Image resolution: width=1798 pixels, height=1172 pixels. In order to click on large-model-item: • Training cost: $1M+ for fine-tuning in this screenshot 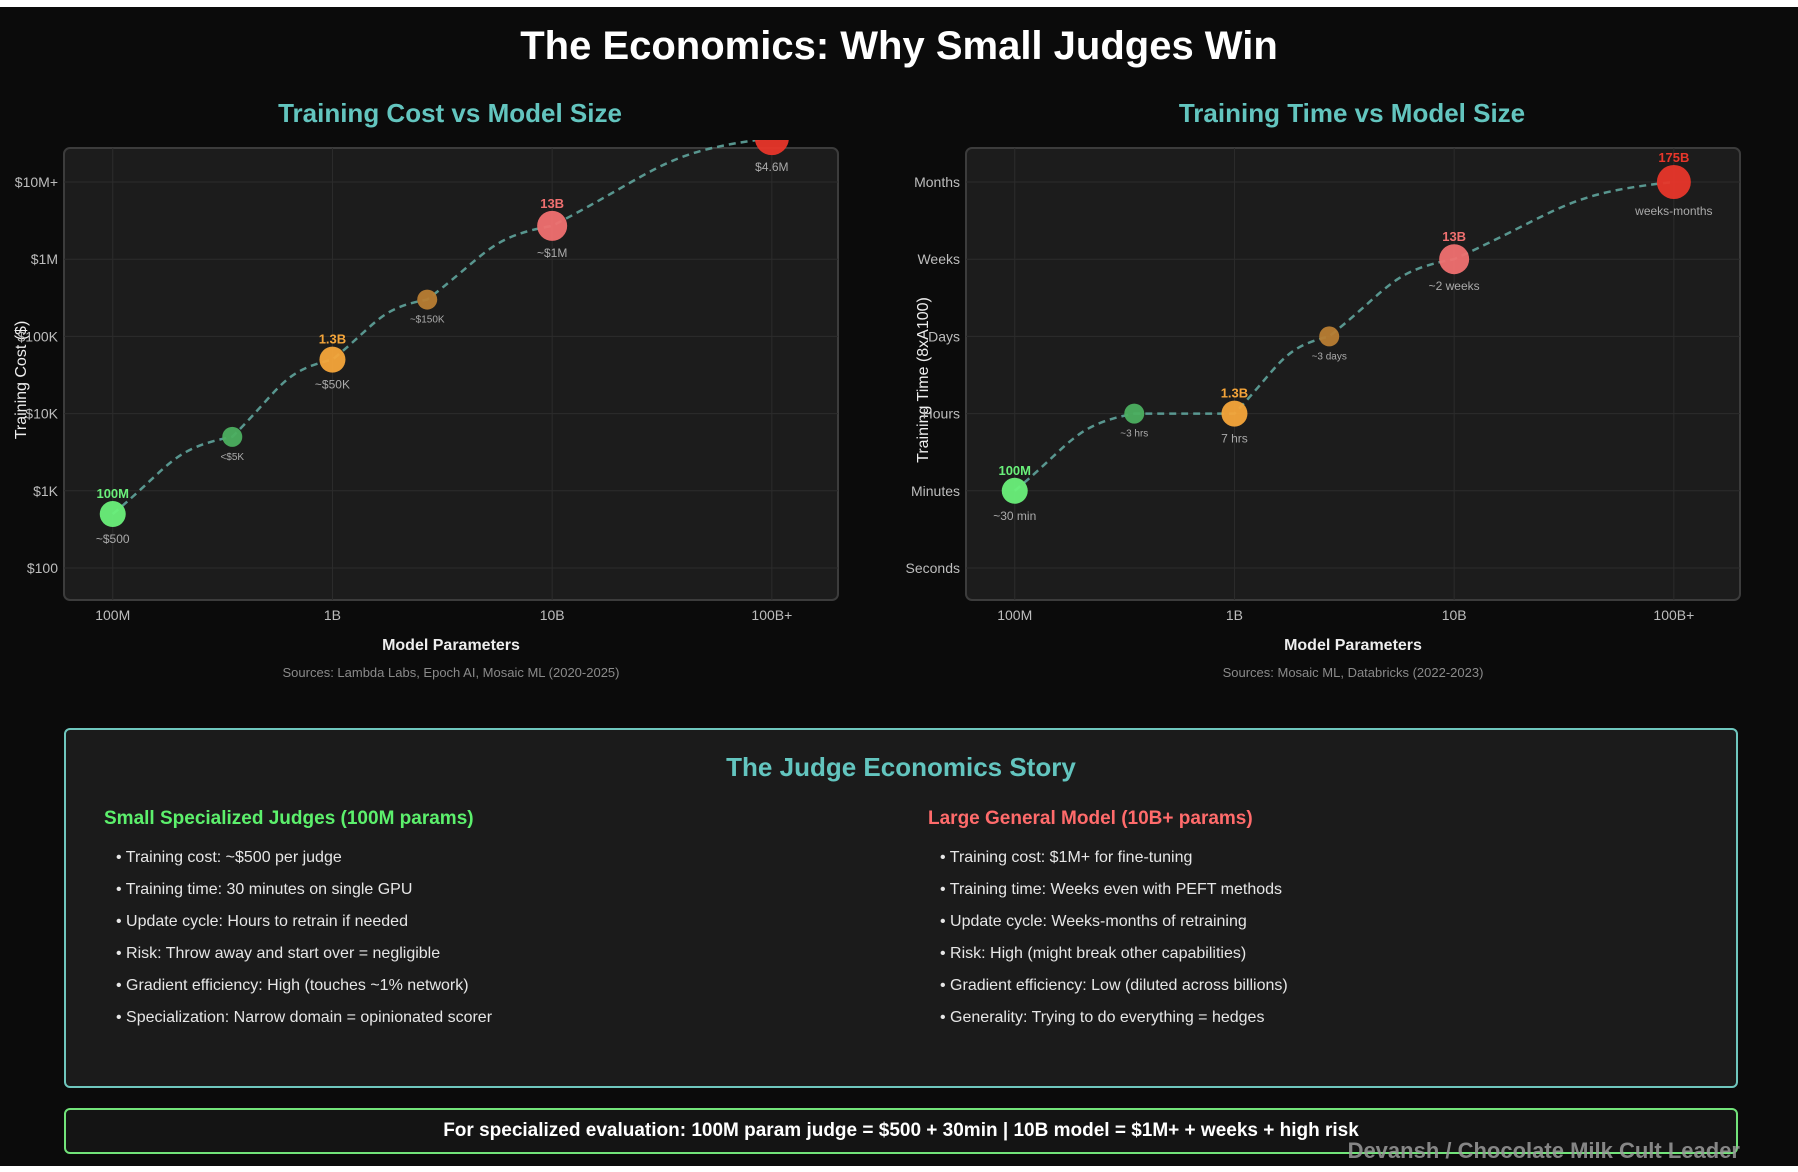, I will do `click(1066, 857)`.